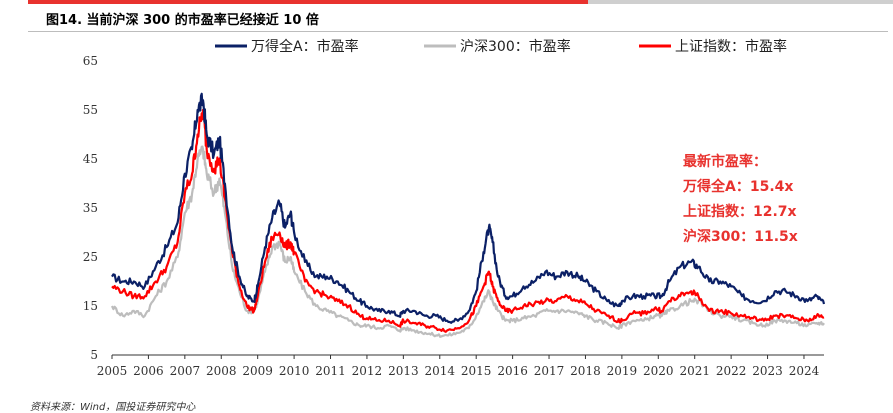  Describe the element at coordinates (305, 46) in the screenshot. I see `legend-label-0: 万得全A：市盈率` at that location.